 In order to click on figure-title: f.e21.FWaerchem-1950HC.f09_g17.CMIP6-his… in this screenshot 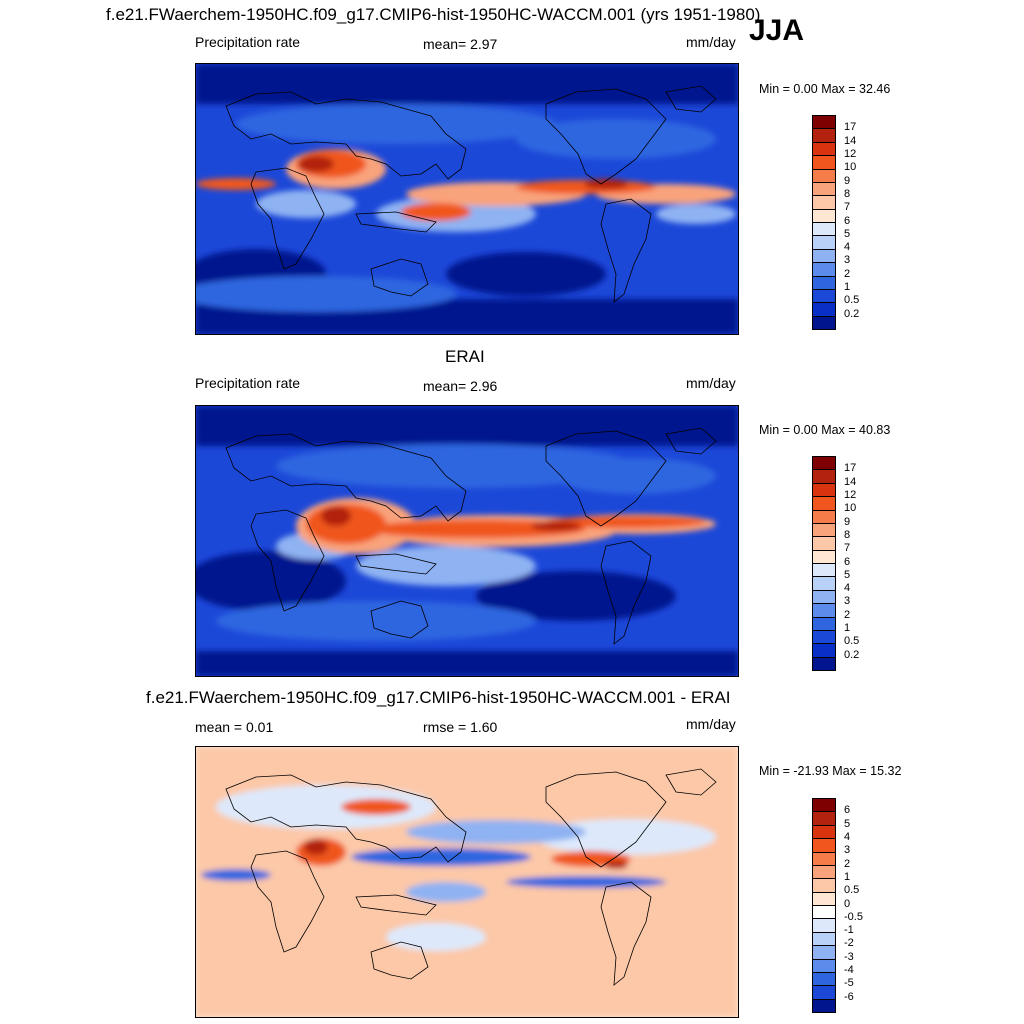, I will do `click(433, 14)`.